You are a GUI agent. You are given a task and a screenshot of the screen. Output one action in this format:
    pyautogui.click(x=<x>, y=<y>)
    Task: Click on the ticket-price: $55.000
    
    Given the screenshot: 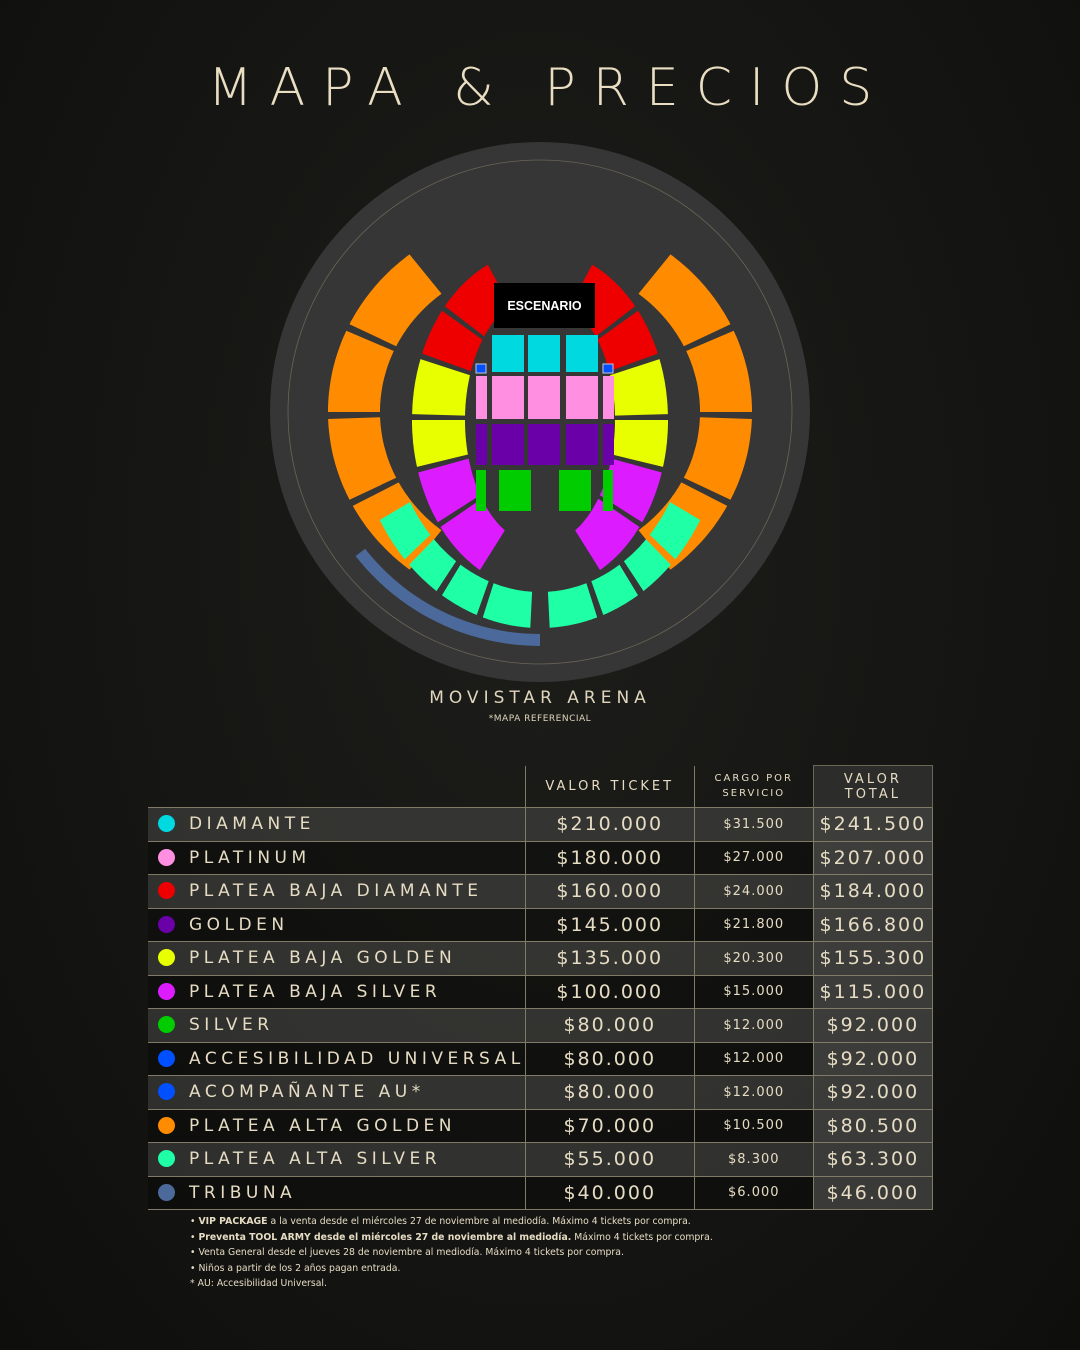 What is the action you would take?
    pyautogui.click(x=609, y=1159)
    